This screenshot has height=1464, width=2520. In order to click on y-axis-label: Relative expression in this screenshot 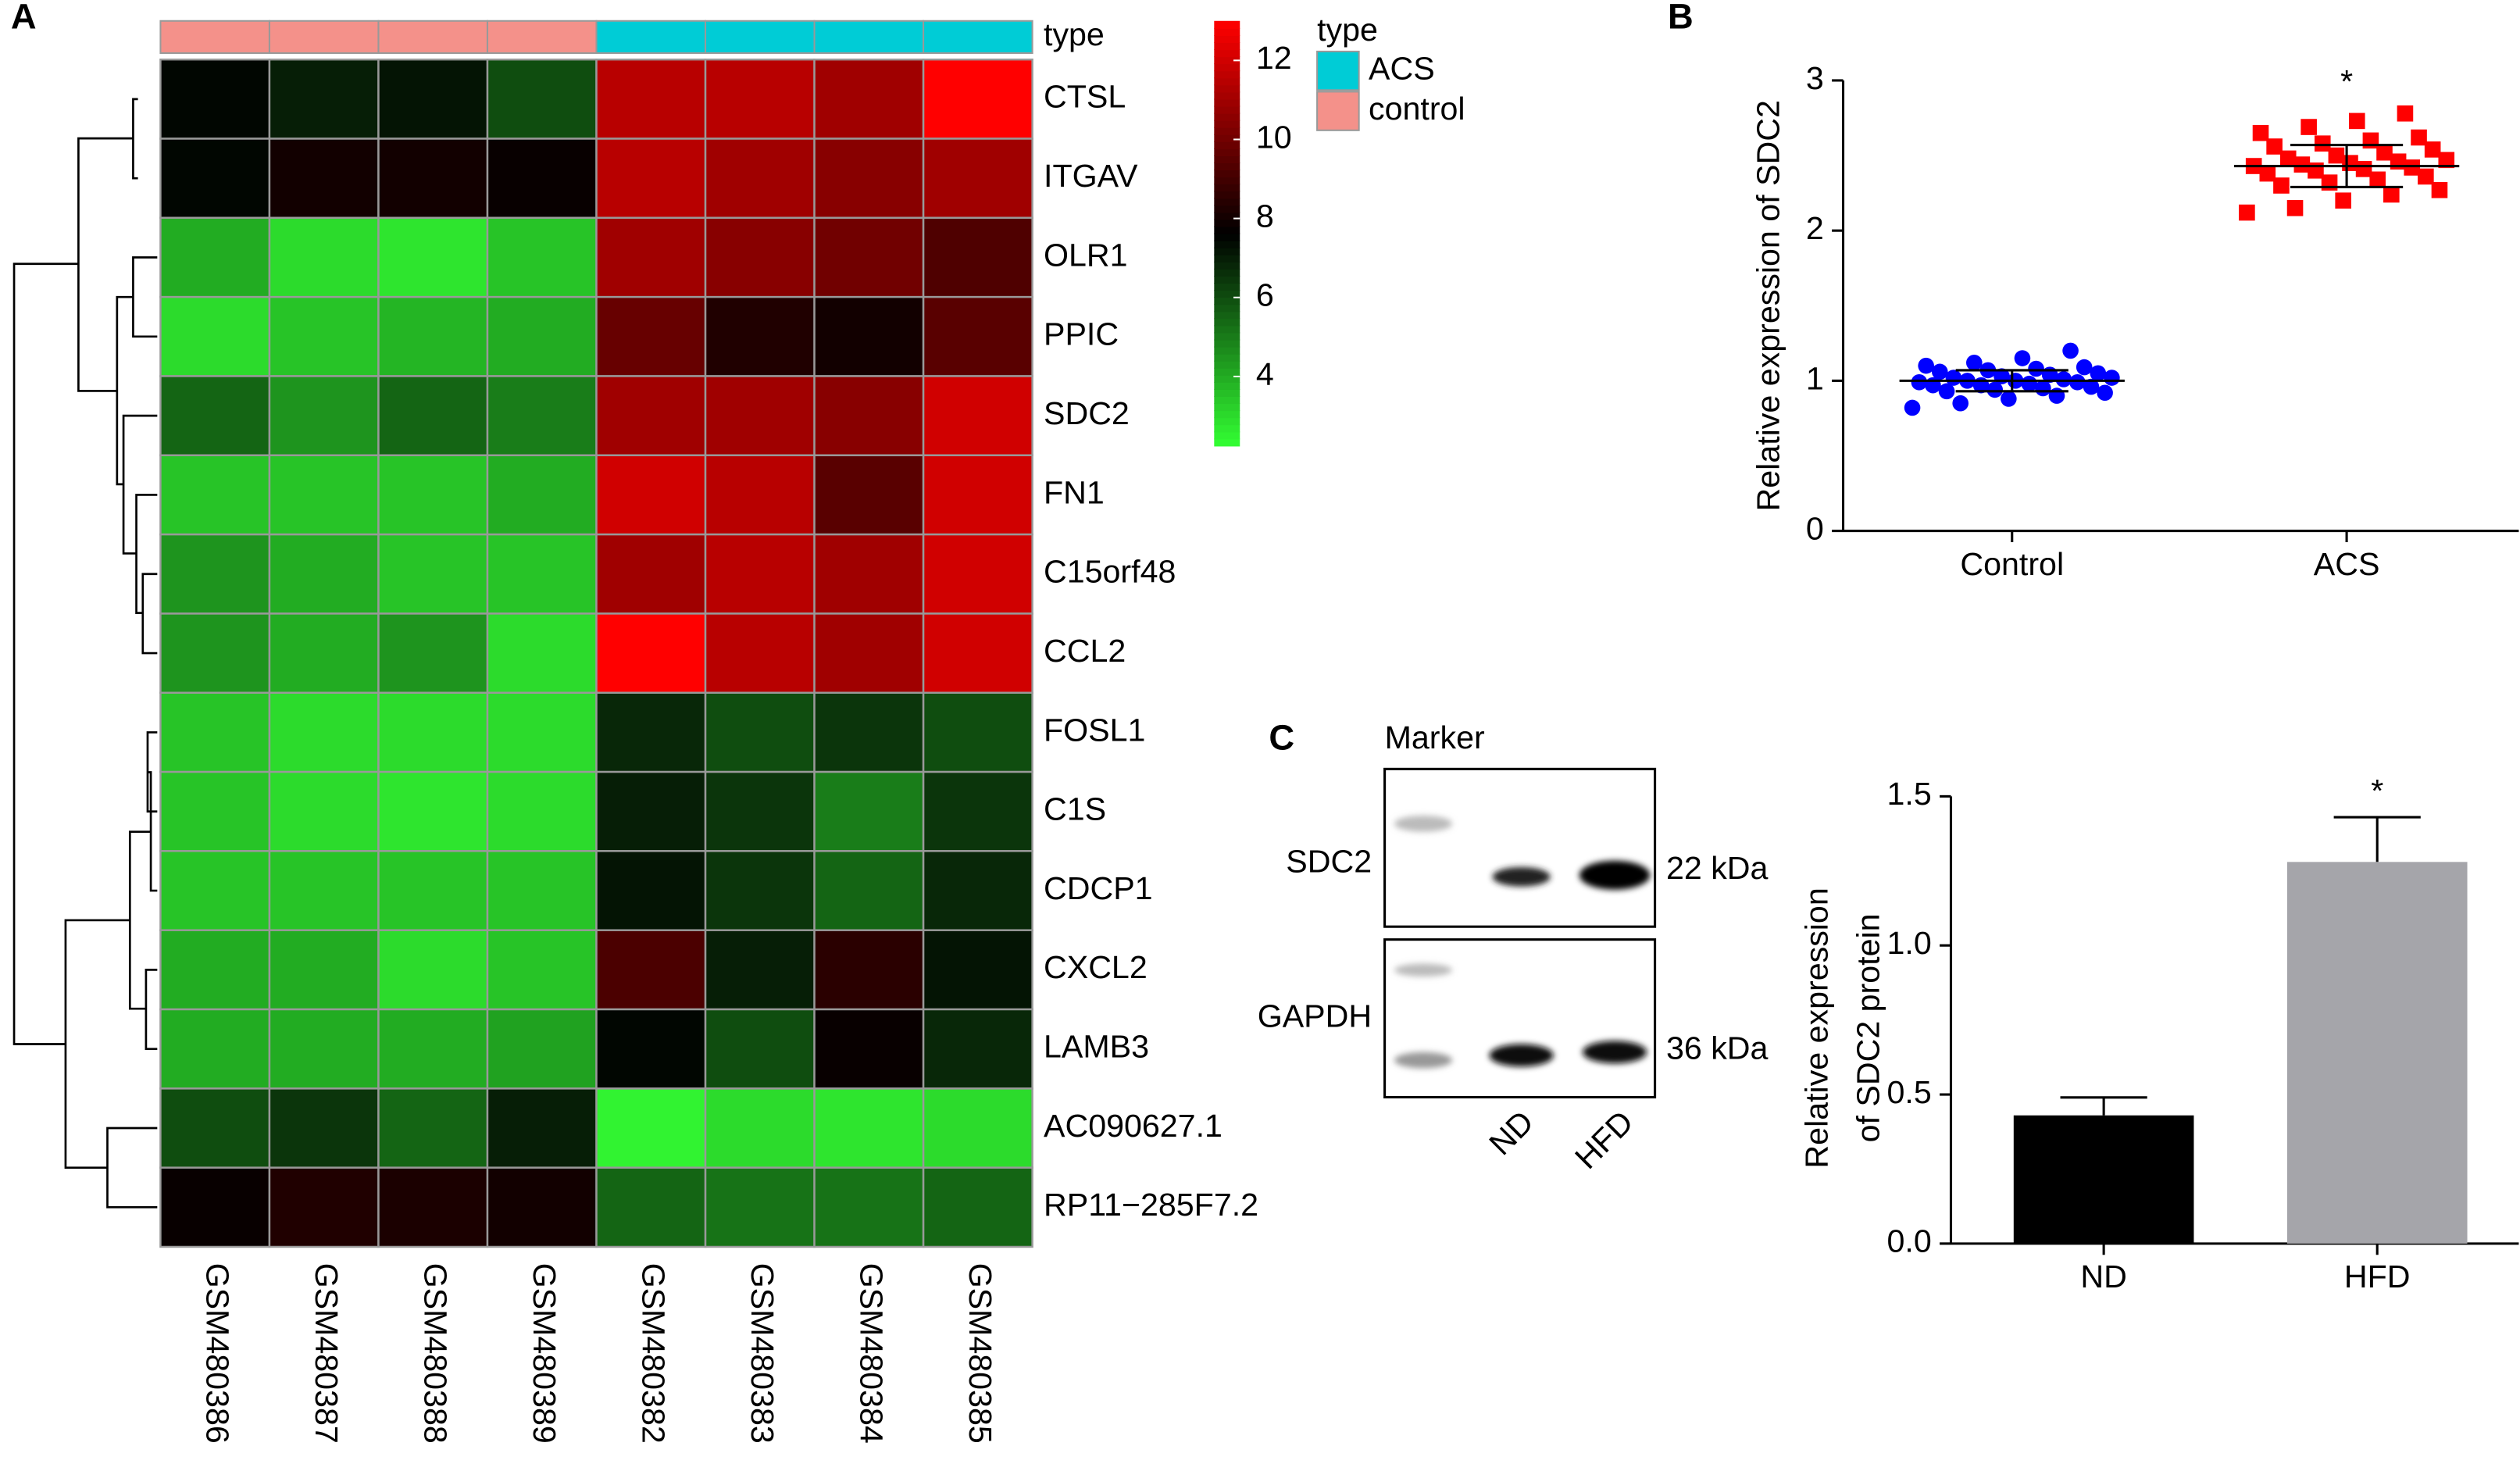, I will do `click(1816, 1027)`.